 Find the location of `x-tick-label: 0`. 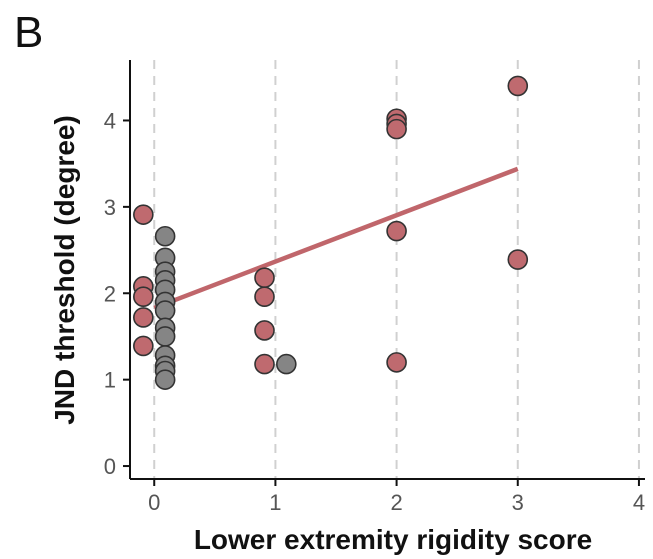

x-tick-label: 0 is located at coordinates (154, 502).